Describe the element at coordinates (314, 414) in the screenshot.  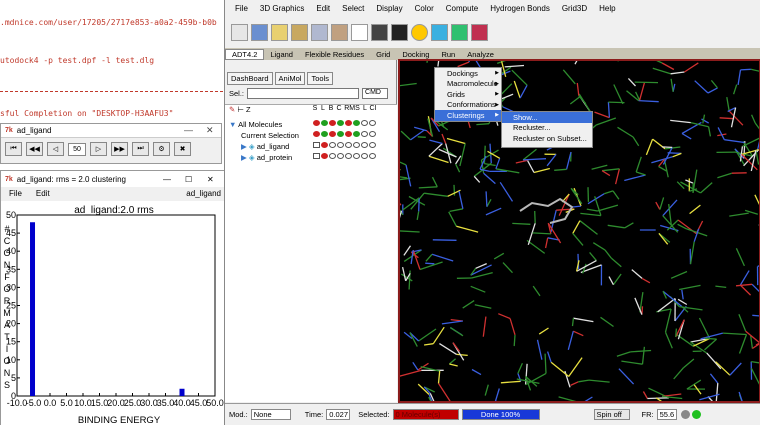
I see `time-label: Time:` at that location.